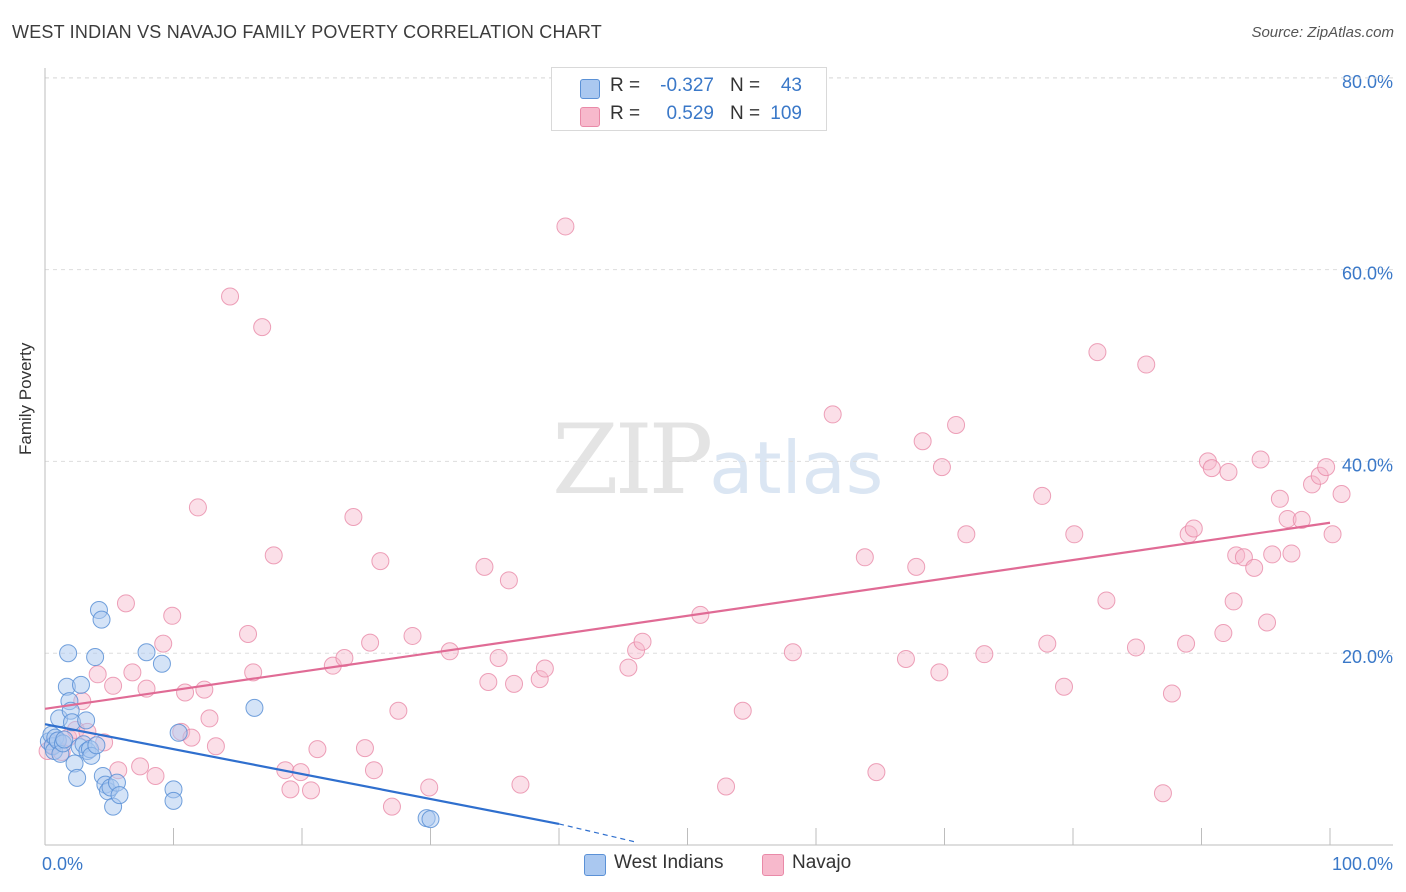  I want to click on y-tick-label: 20.0%, so click(1367, 657).